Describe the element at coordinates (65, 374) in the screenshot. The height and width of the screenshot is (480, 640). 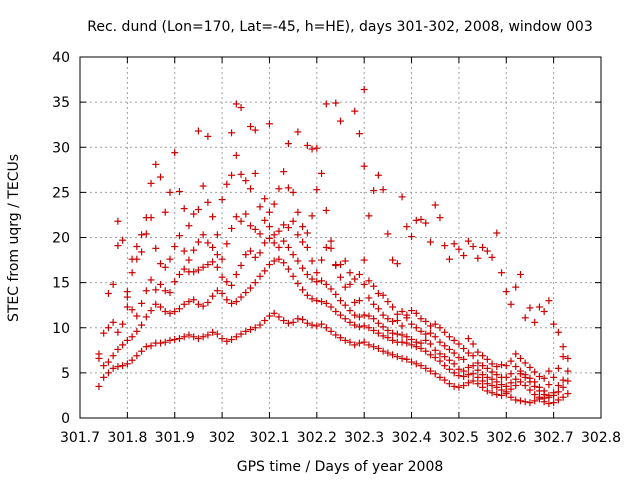
I see `y-tick-label: 5` at that location.